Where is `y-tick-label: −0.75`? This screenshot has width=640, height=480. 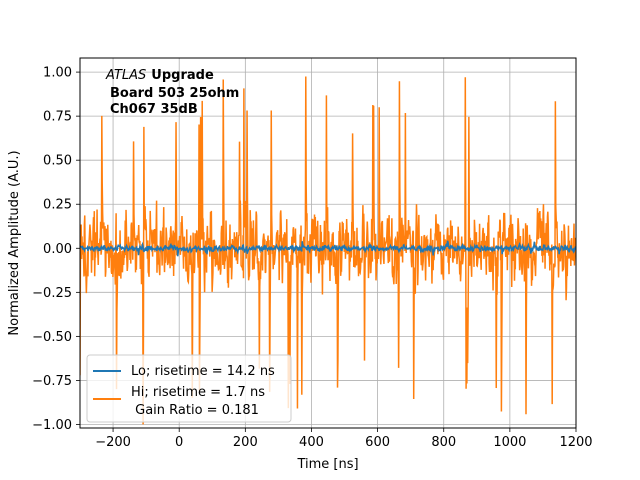 y-tick-label: −0.75 is located at coordinates (52, 381).